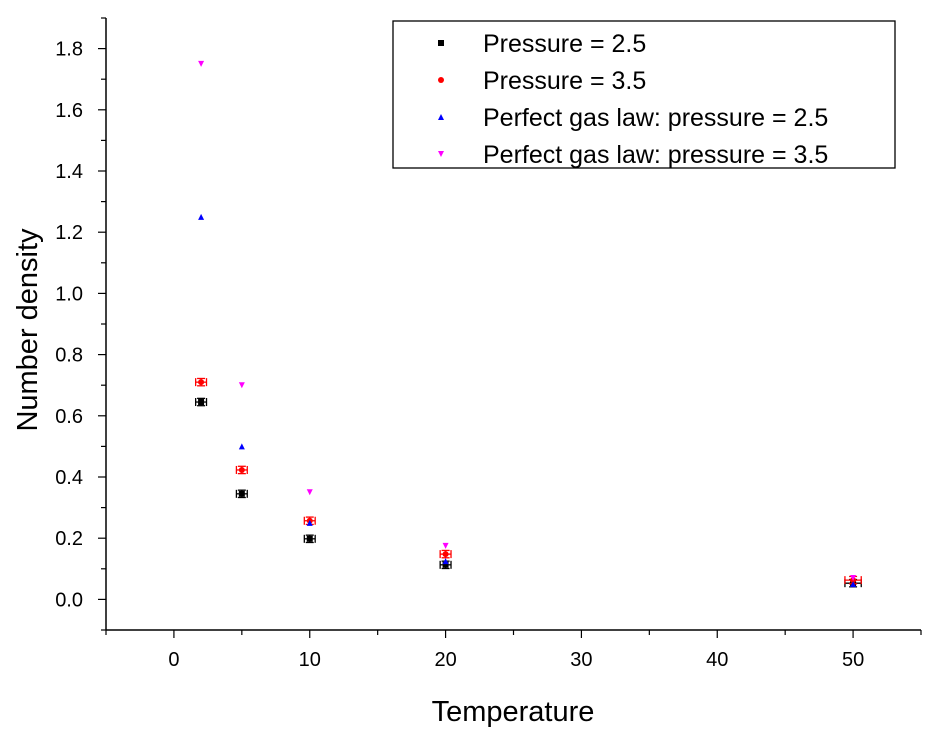  I want to click on y-tick-label: 1.8, so click(69, 50).